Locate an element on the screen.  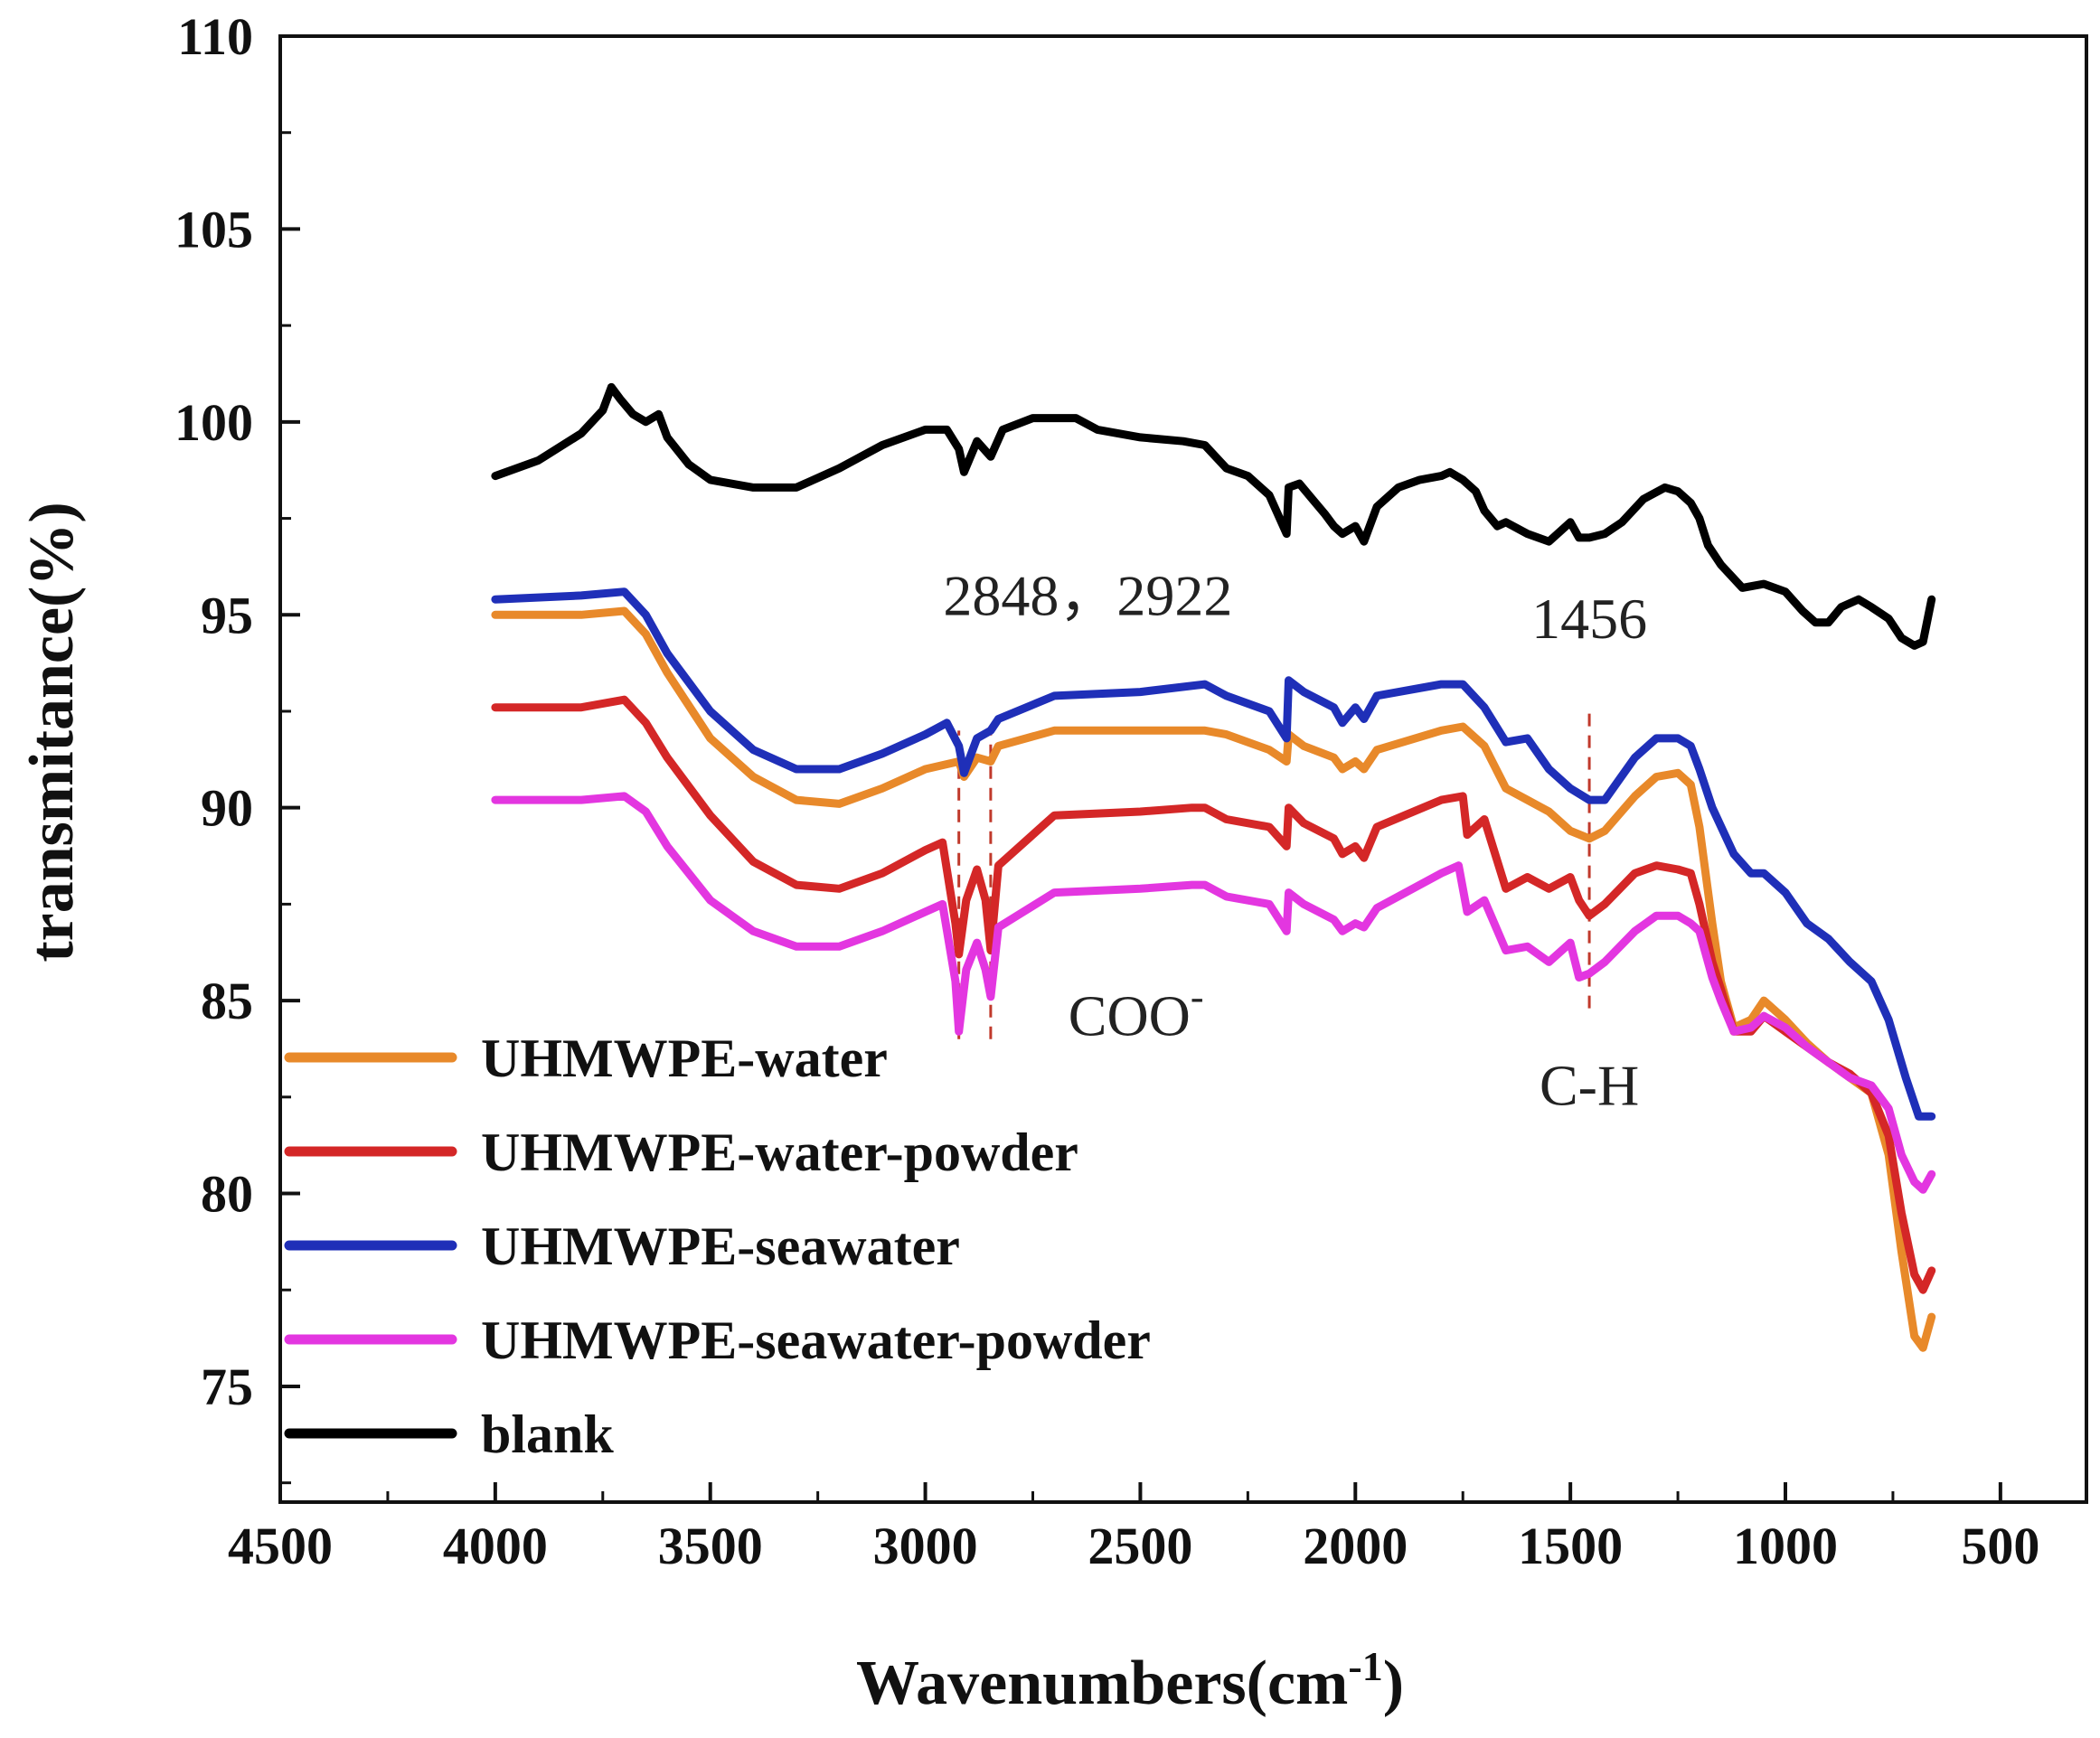
legend-label: UHMWPE-seawater is located at coordinates (720, 1246).